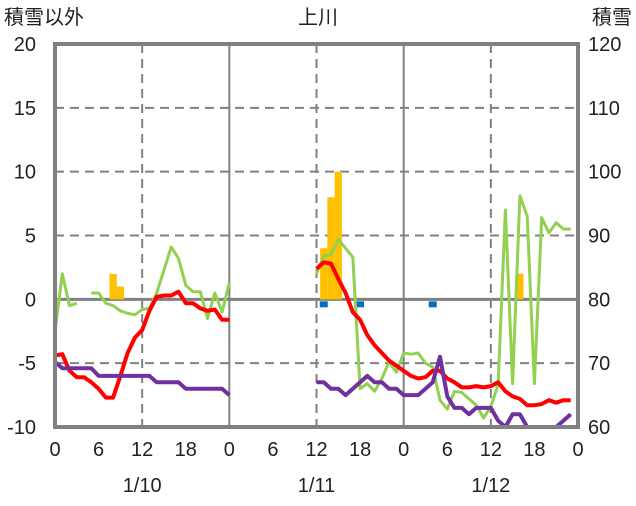 The height and width of the screenshot is (506, 636). What do you see at coordinates (316, 486) in the screenshot?
I see `date-label: 1/11` at bounding box center [316, 486].